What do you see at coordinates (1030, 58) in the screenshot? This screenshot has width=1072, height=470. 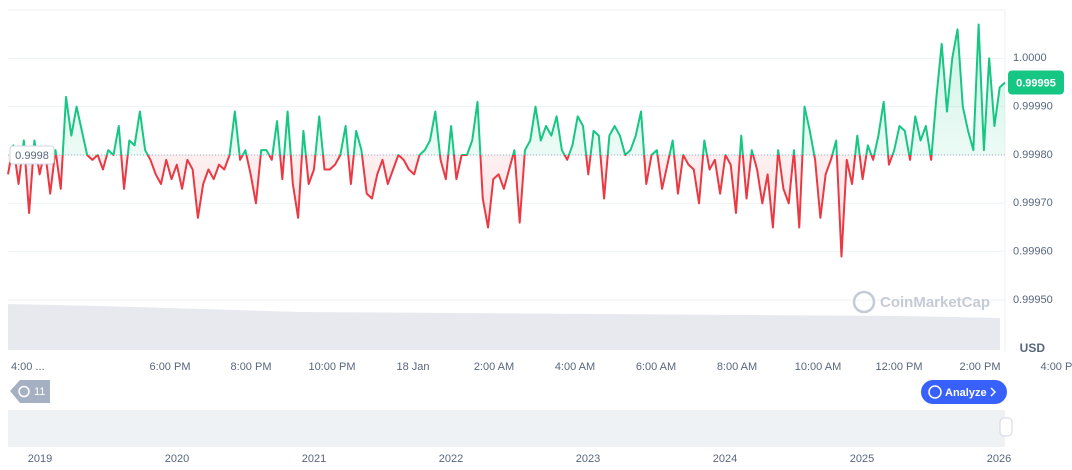 I see `y-tick-label: 1.0000` at bounding box center [1030, 58].